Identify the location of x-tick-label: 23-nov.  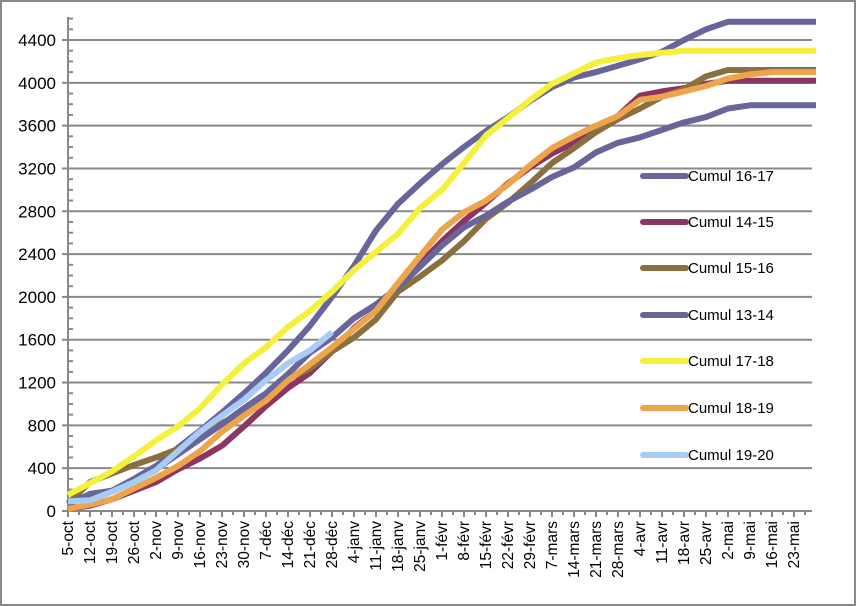
(222, 545).